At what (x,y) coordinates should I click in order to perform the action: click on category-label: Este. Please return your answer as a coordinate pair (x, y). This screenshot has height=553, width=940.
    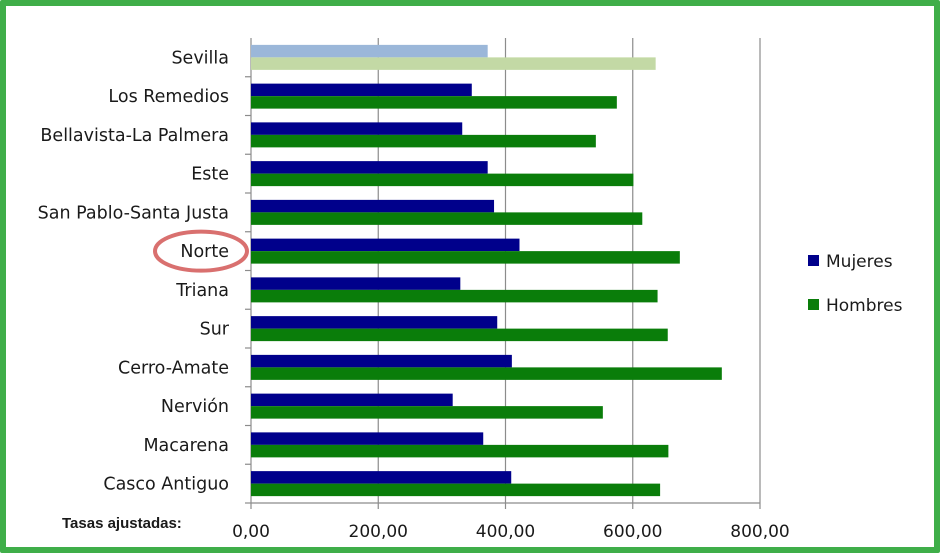
    Looking at the image, I should click on (210, 175).